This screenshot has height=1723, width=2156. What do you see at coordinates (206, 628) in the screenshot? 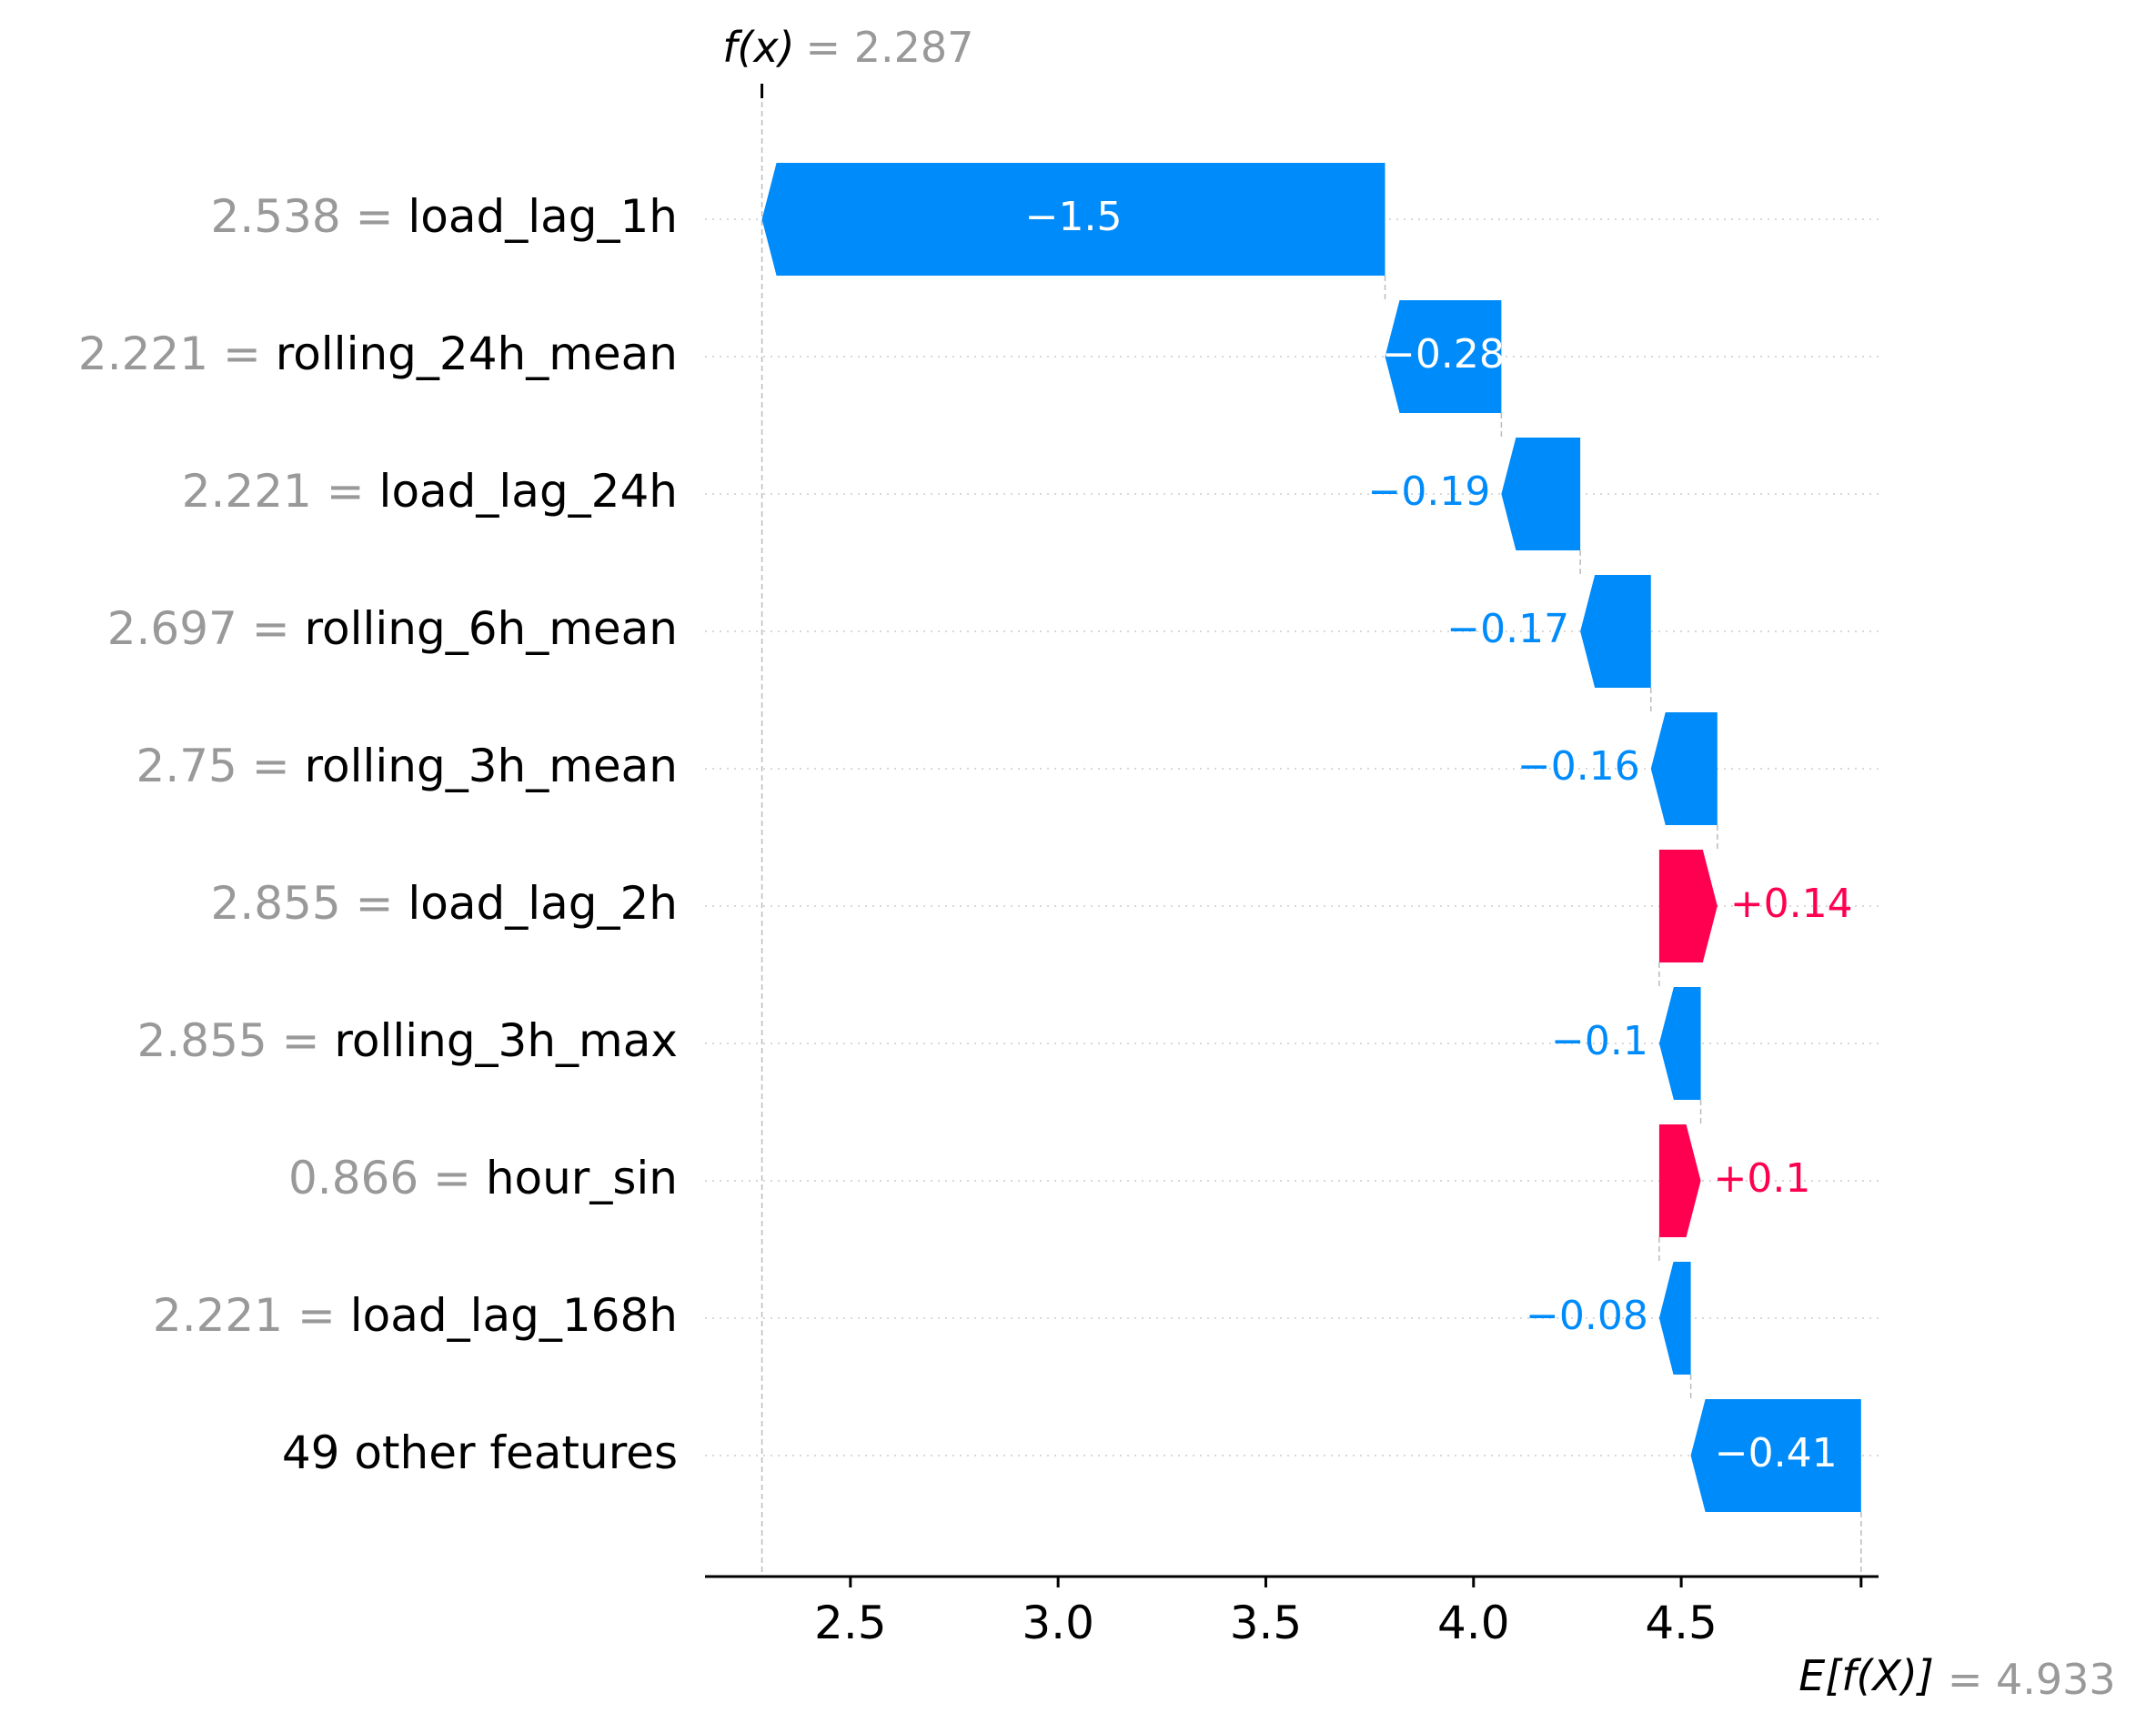
I see `feature-value: 2.697 =` at bounding box center [206, 628].